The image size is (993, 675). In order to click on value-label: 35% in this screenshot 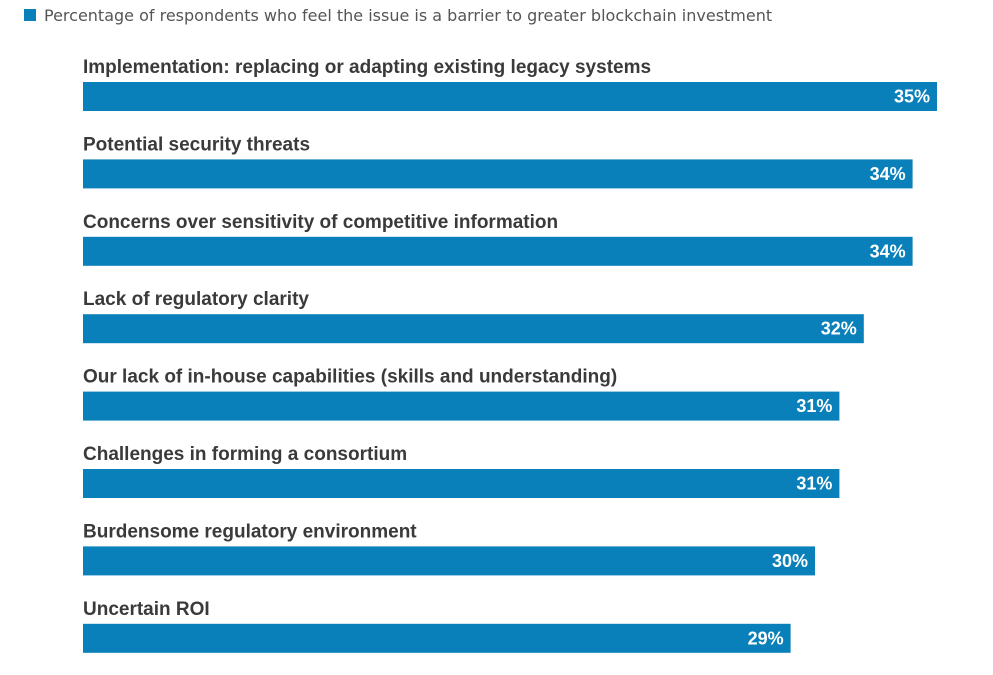, I will do `click(912, 97)`.